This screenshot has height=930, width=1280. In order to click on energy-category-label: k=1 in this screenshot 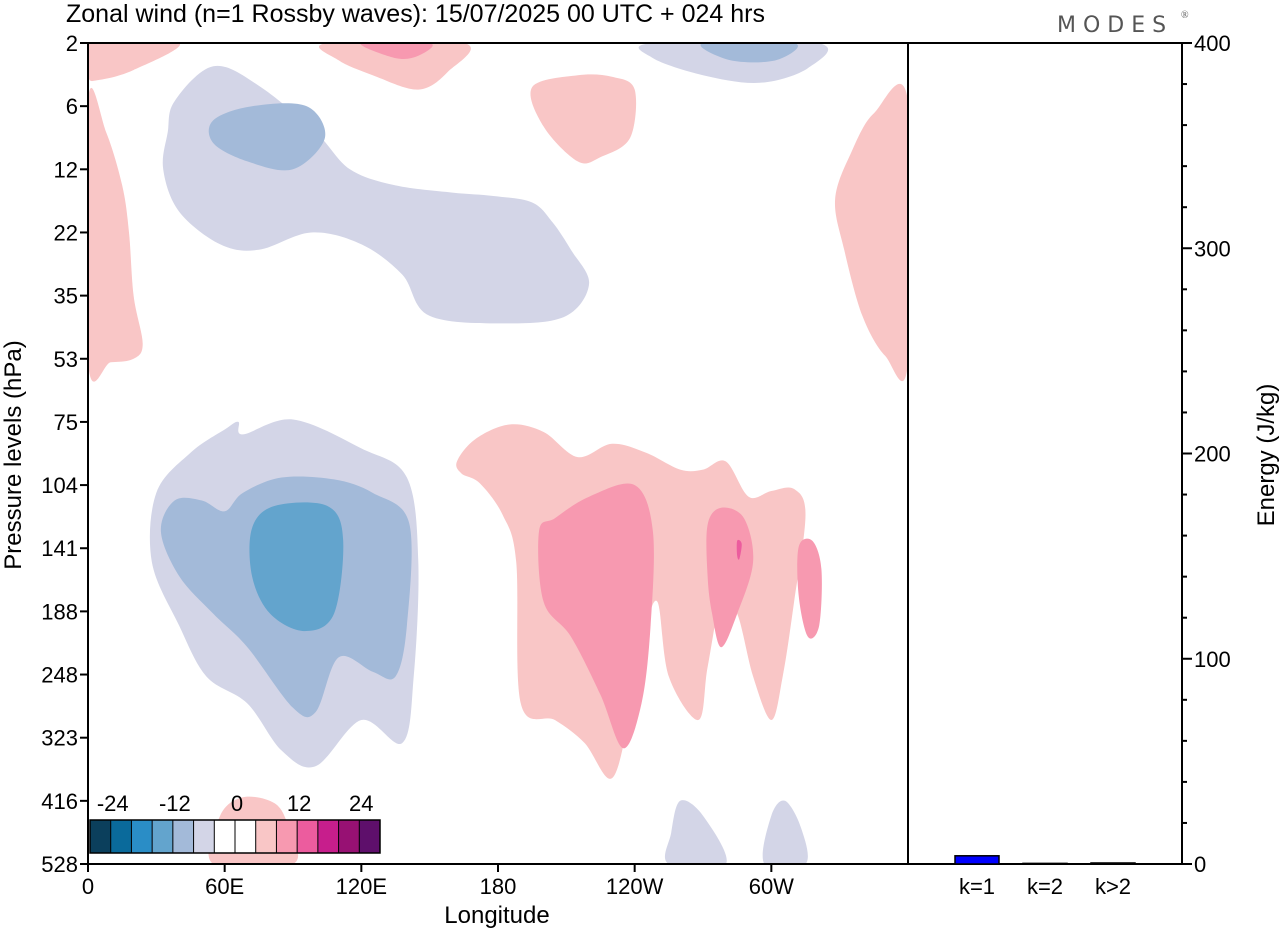, I will do `click(977, 886)`.